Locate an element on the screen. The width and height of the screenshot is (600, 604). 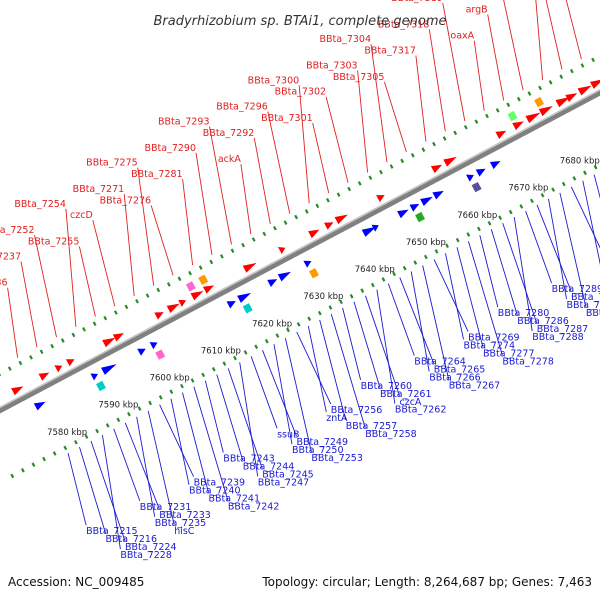
forward-gene-label: BBta_7319 is located at coordinates (417, 2).